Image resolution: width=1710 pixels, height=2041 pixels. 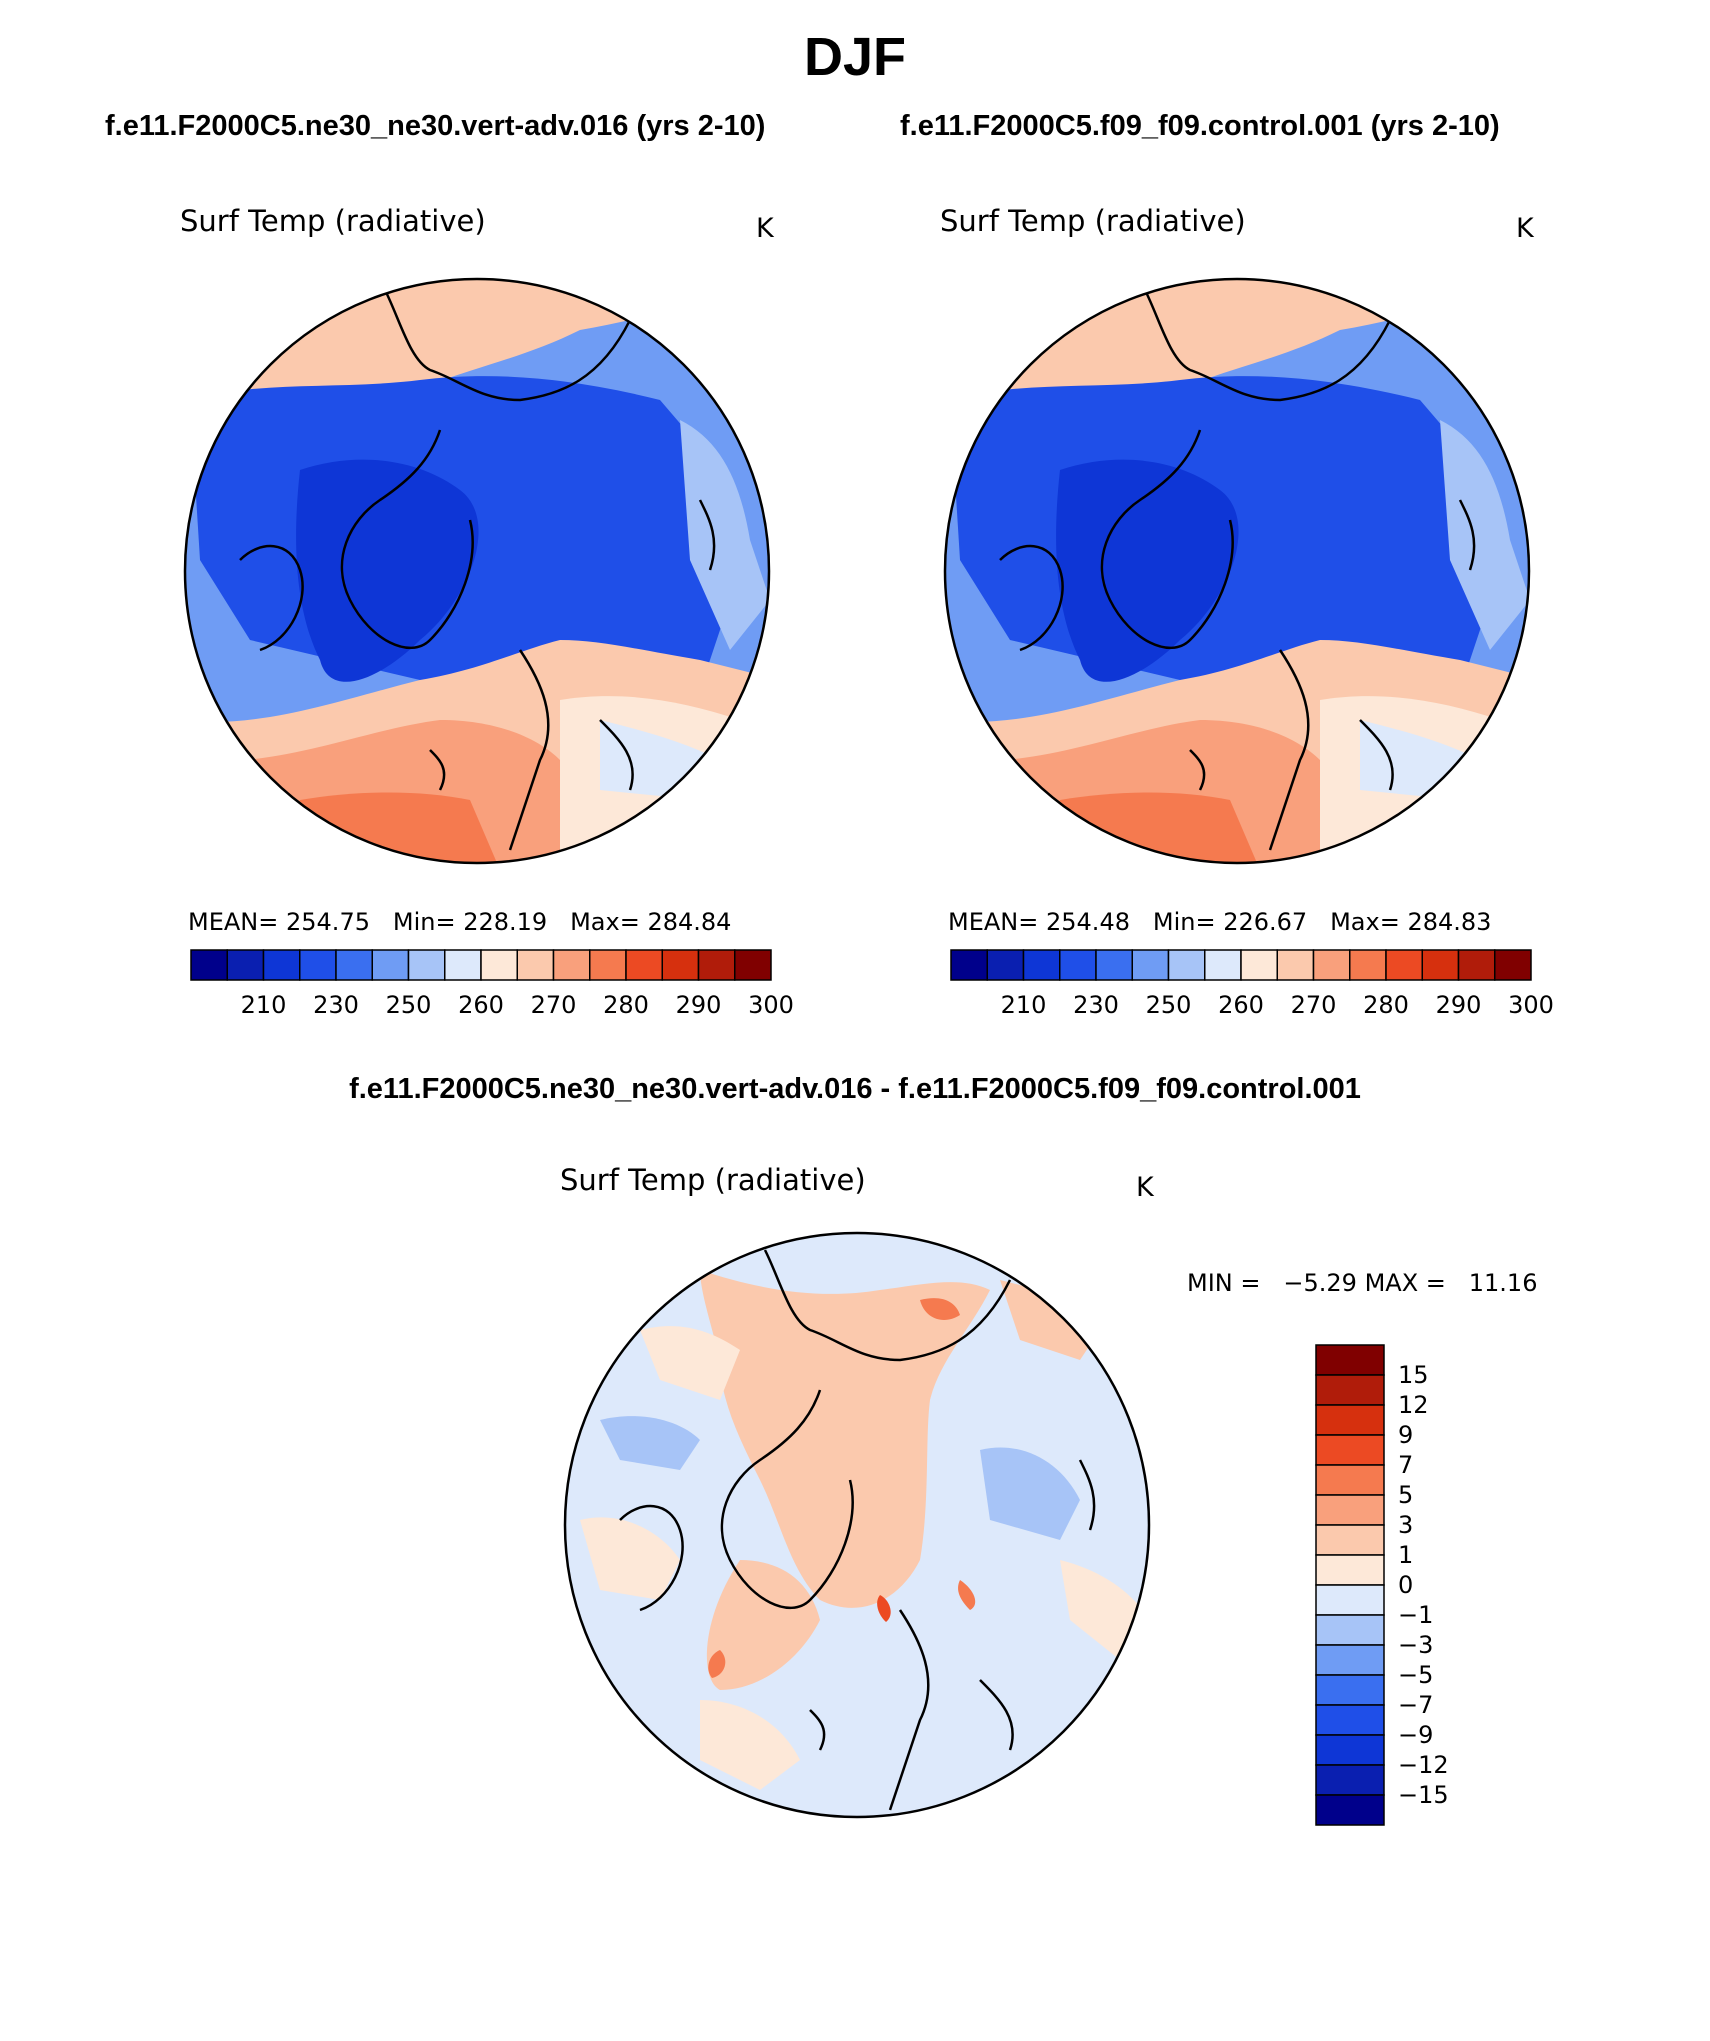 I want to click on right-colorbar-tick-label: 230, so click(x=1096, y=1005).